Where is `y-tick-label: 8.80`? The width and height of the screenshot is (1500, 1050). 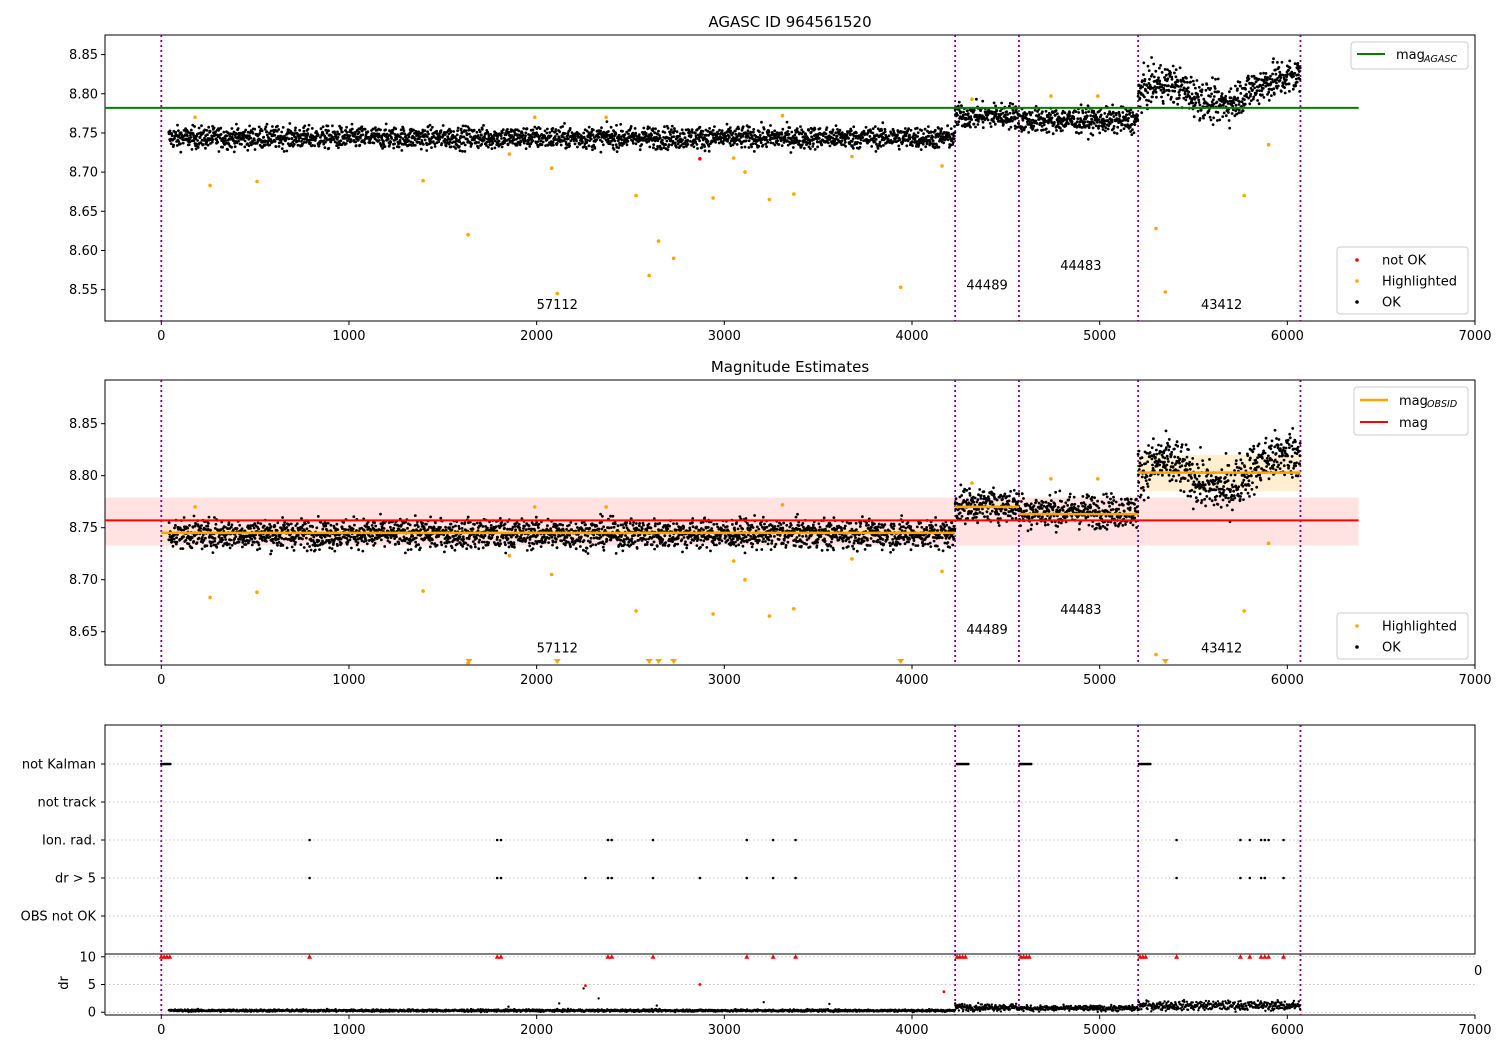 y-tick-label: 8.80 is located at coordinates (83, 94).